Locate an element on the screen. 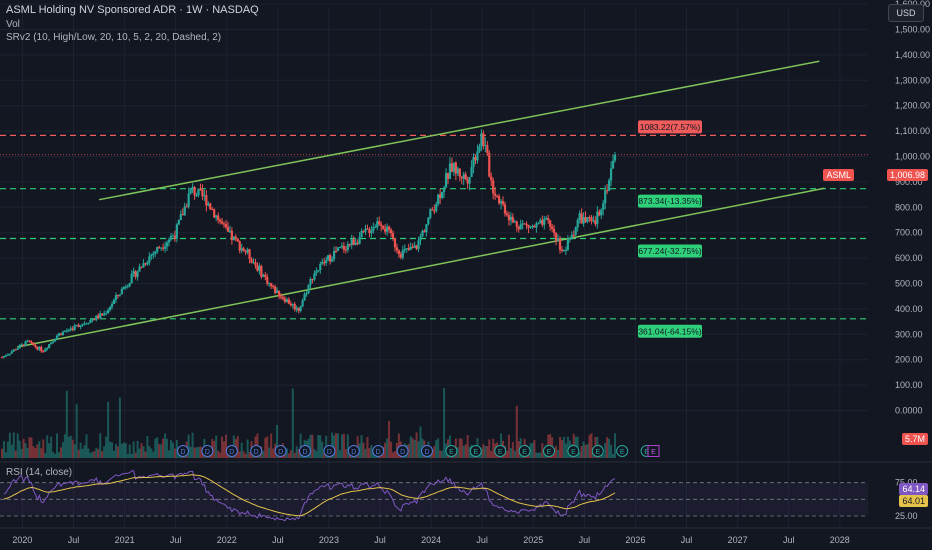 The image size is (932, 550). level-label: 1083.22(7.57%) is located at coordinates (670, 127).